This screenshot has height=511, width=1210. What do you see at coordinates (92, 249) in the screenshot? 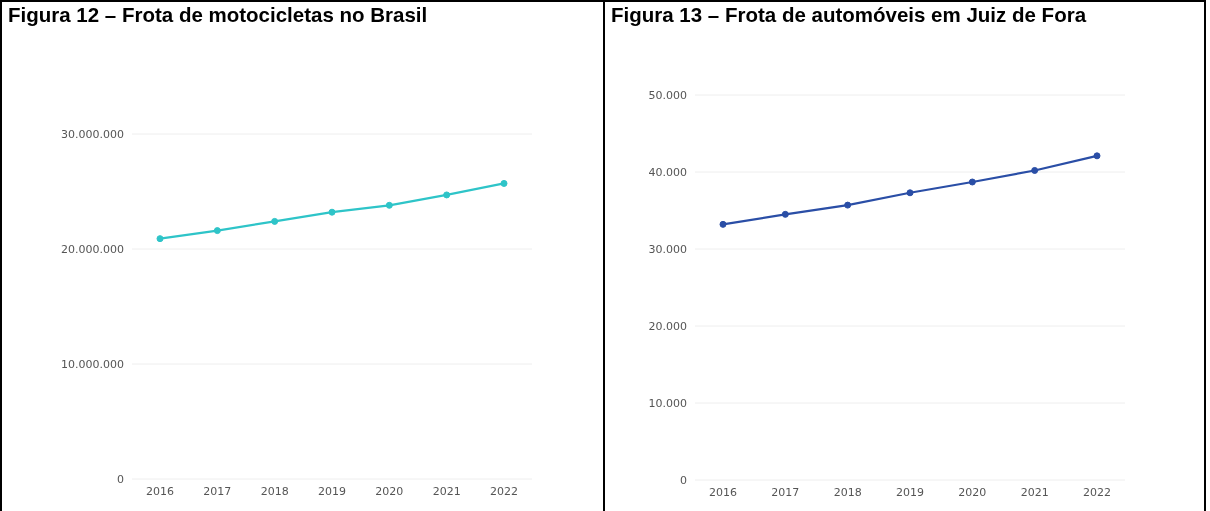
I see `y-tick-label: 20.000.000` at bounding box center [92, 249].